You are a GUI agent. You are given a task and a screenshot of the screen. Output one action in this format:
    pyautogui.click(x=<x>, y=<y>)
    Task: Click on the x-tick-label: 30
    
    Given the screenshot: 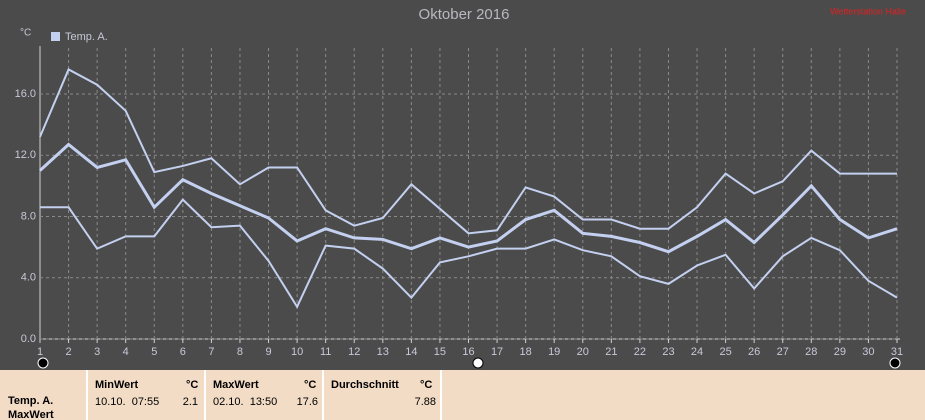 What is the action you would take?
    pyautogui.click(x=868, y=352)
    